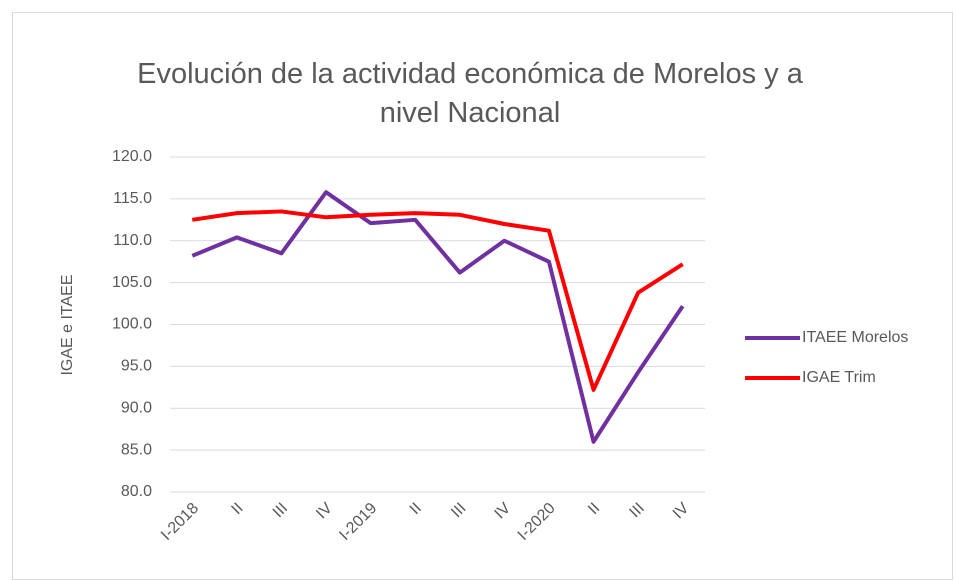 This screenshot has height=581, width=954. I want to click on y-tick-label: 105.0, so click(132, 282).